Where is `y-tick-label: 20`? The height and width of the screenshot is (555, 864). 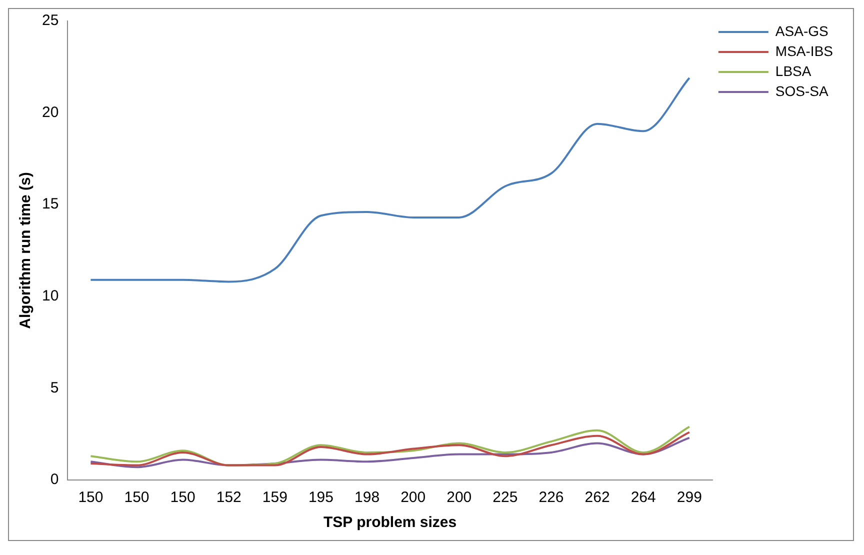
y-tick-label: 20 is located at coordinates (50, 112).